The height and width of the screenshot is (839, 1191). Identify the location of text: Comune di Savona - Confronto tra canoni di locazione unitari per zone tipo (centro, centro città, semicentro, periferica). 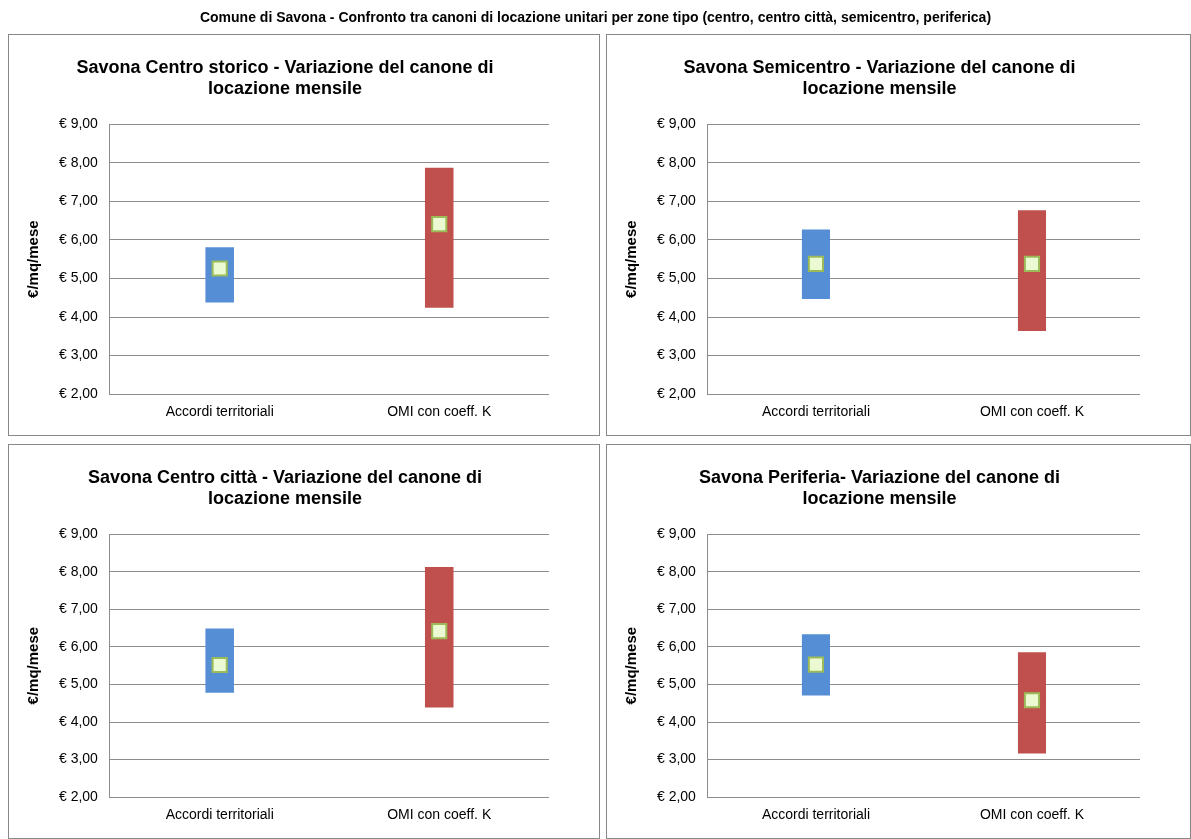
(595, 17).